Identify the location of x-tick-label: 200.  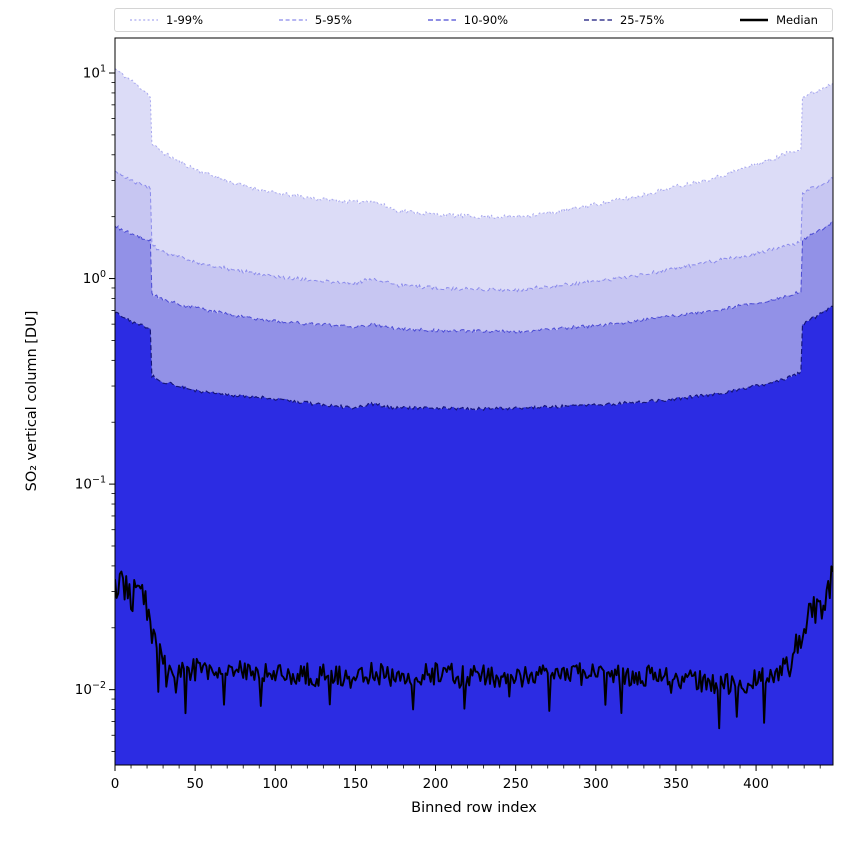
(436, 784).